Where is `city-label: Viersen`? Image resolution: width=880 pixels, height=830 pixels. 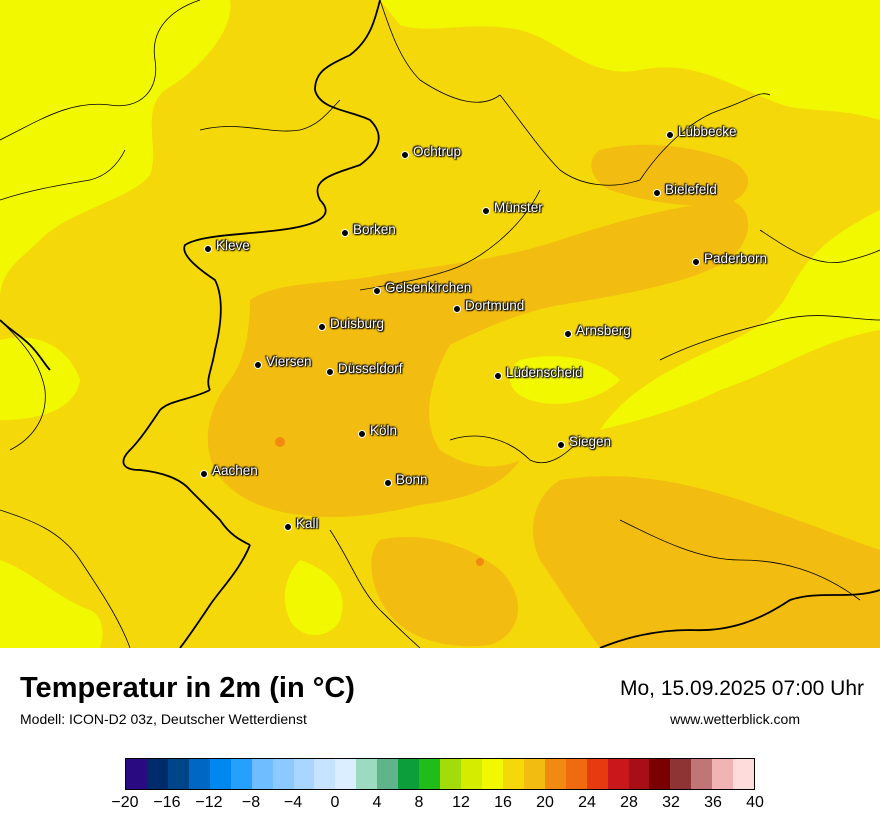 city-label: Viersen is located at coordinates (289, 361).